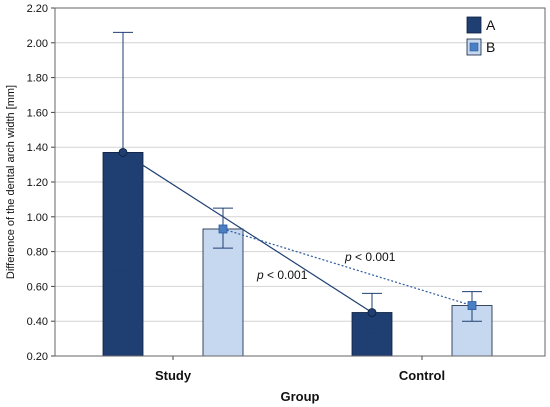 This screenshot has height=407, width=550. What do you see at coordinates (37, 322) in the screenshot?
I see `y-tick-label: 0.40` at bounding box center [37, 322].